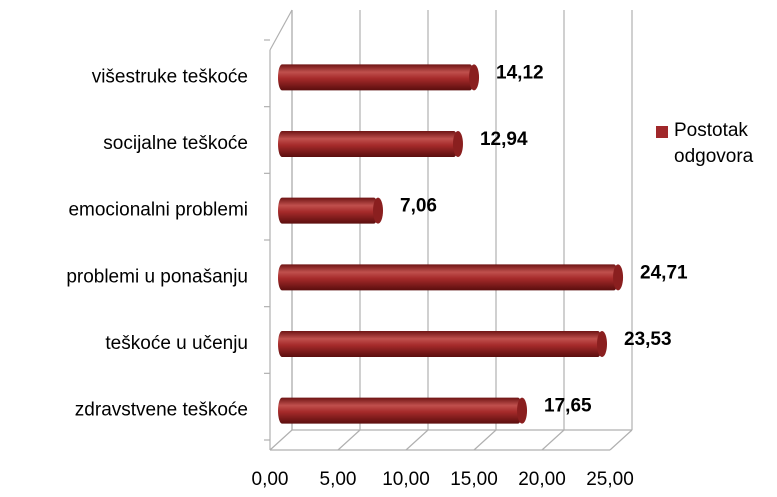  What do you see at coordinates (406, 479) in the screenshot?
I see `x-tick-label: 10,00` at bounding box center [406, 479].